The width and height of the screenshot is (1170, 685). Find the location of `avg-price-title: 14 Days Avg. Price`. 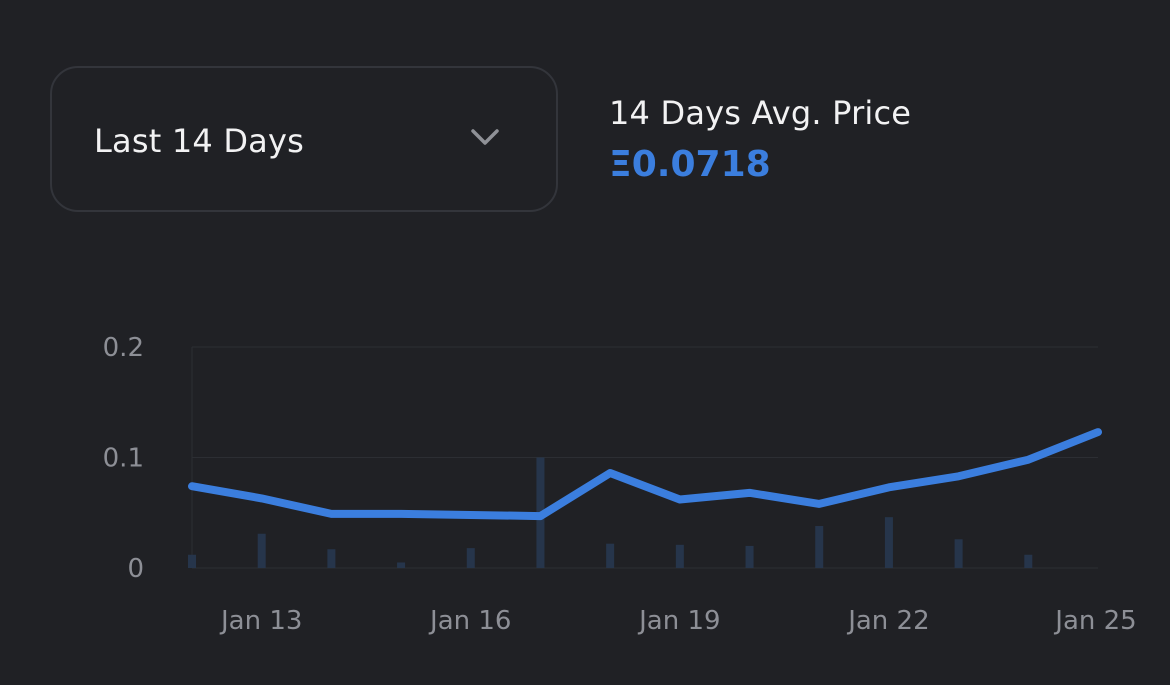

avg-price-title: 14 Days Avg. Price is located at coordinates (760, 113).